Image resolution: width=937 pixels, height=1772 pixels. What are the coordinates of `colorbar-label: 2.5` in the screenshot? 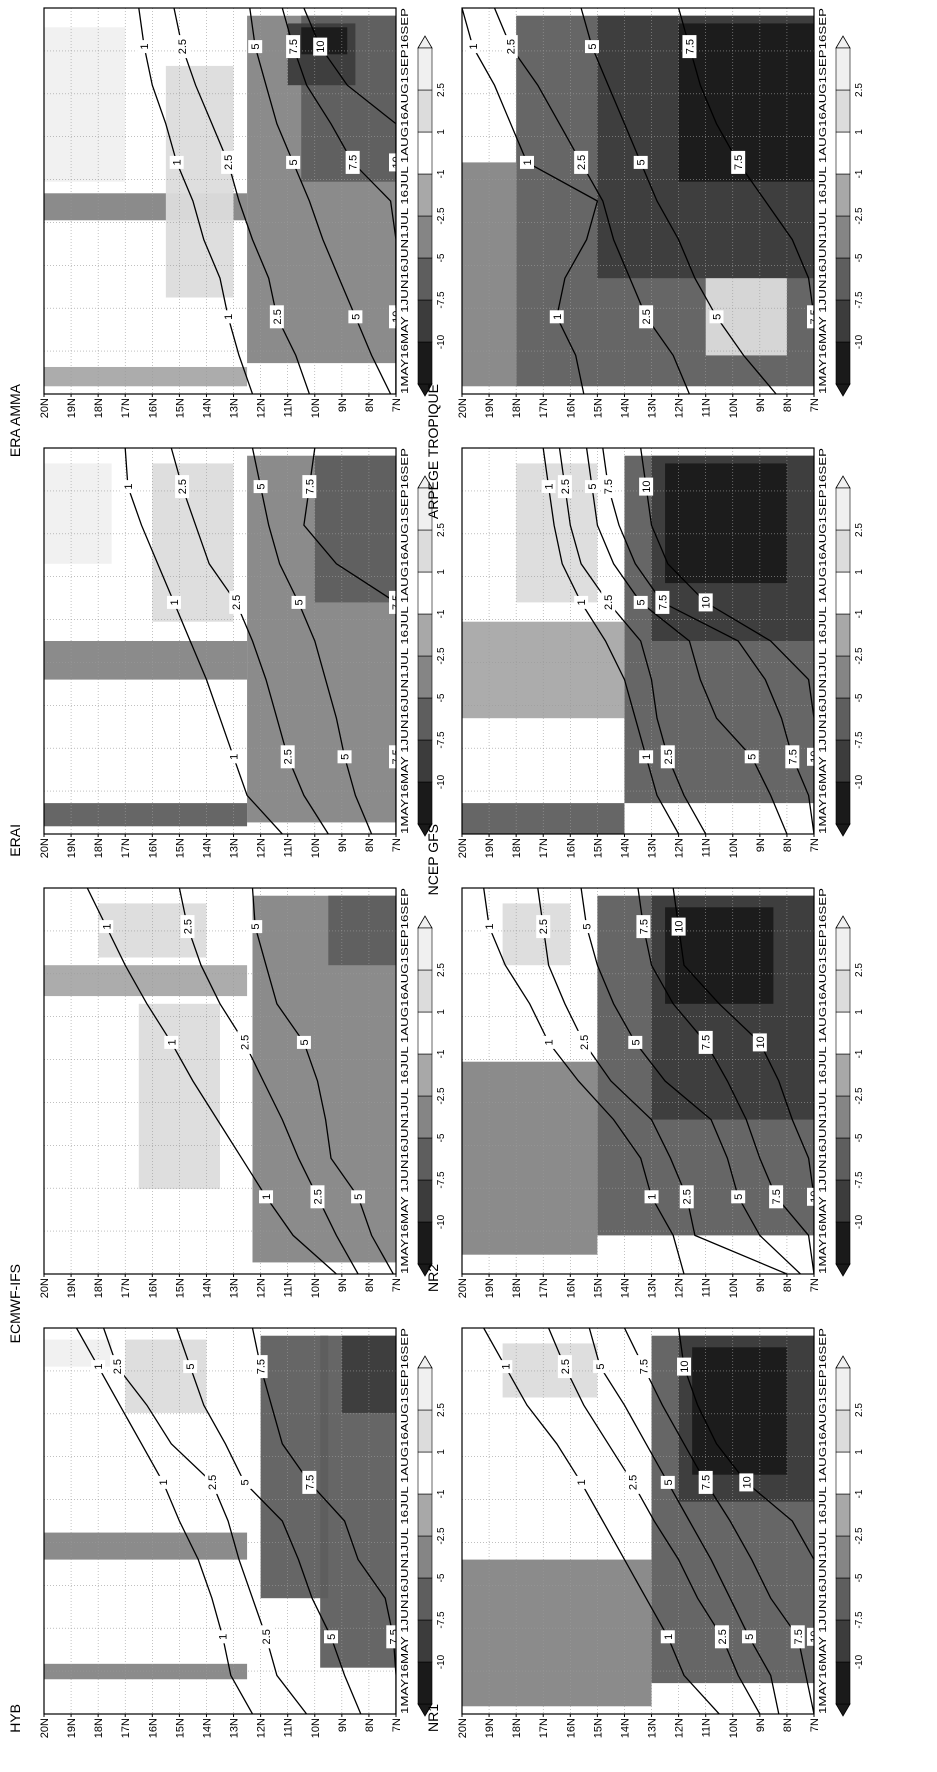 It's located at (441, 1410).